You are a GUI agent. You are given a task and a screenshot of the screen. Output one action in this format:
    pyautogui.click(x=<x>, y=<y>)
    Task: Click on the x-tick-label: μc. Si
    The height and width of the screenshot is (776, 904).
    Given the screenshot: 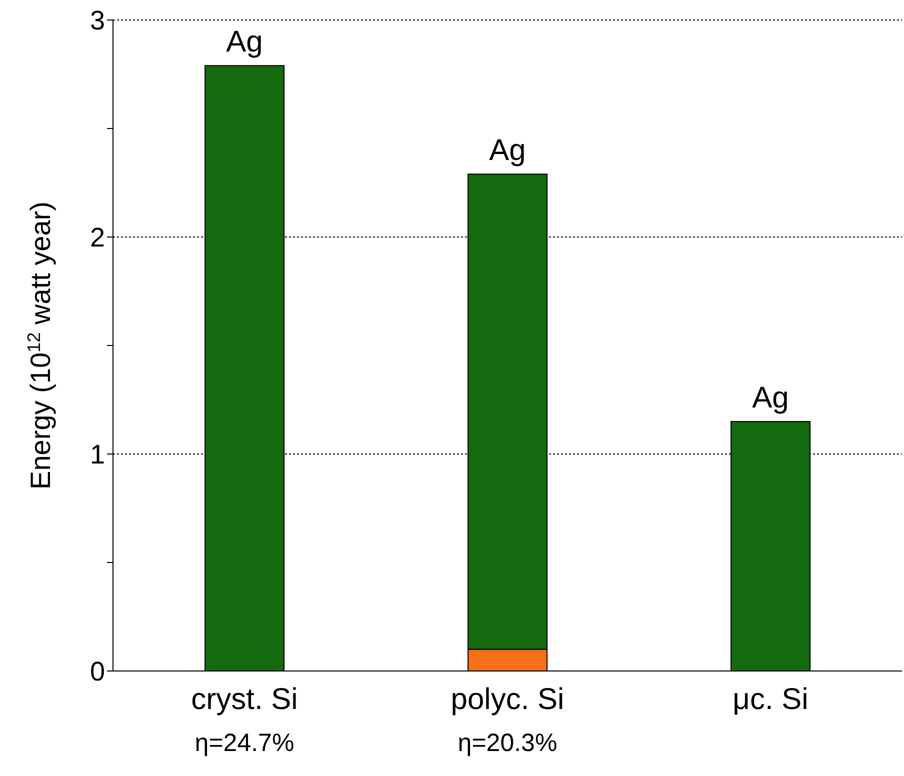 What is the action you would take?
    pyautogui.click(x=770, y=699)
    